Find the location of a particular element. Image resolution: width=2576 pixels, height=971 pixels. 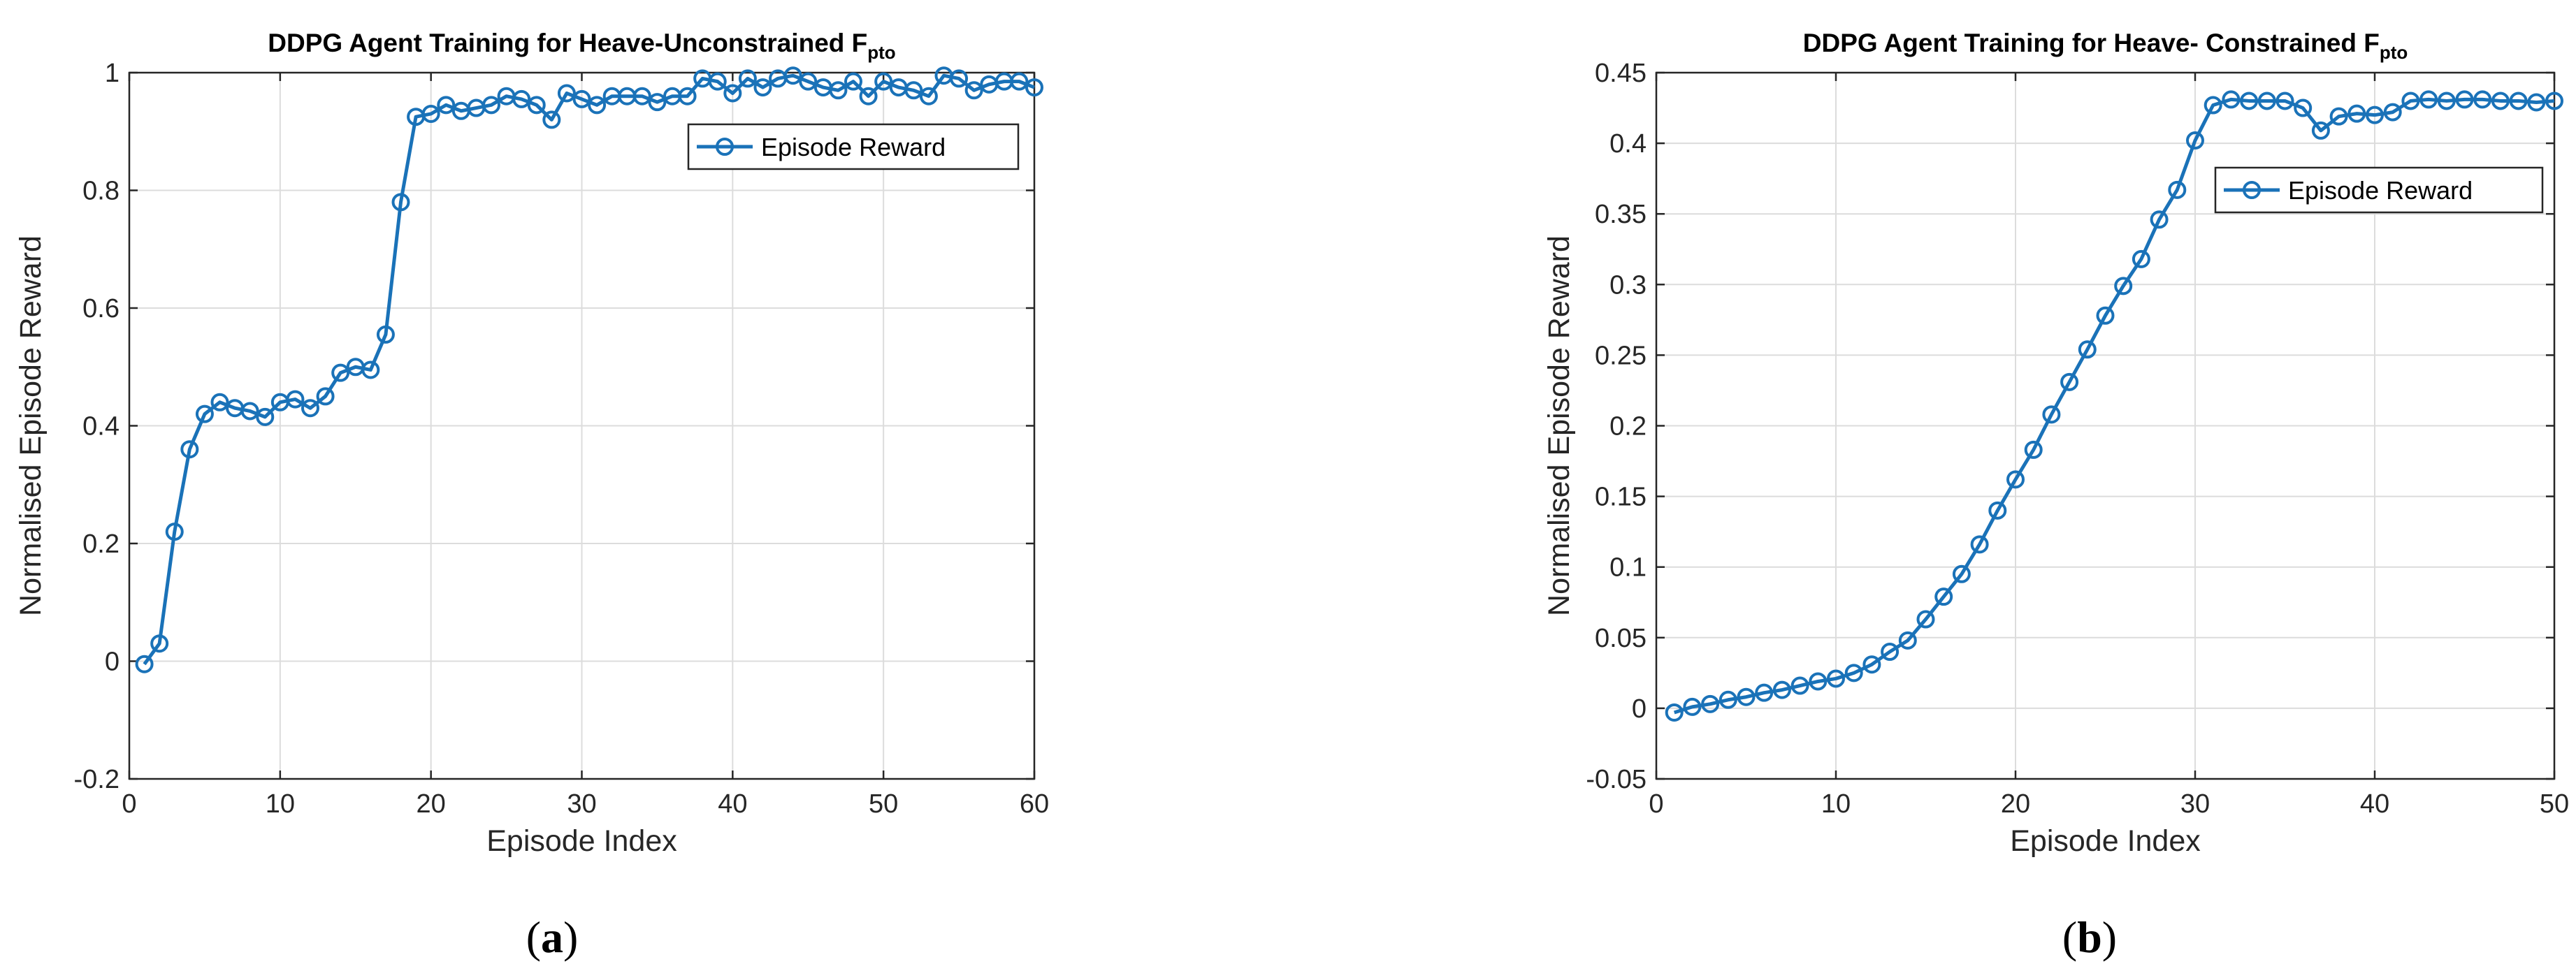

y-tick-label: 0 is located at coordinates (1639, 709).